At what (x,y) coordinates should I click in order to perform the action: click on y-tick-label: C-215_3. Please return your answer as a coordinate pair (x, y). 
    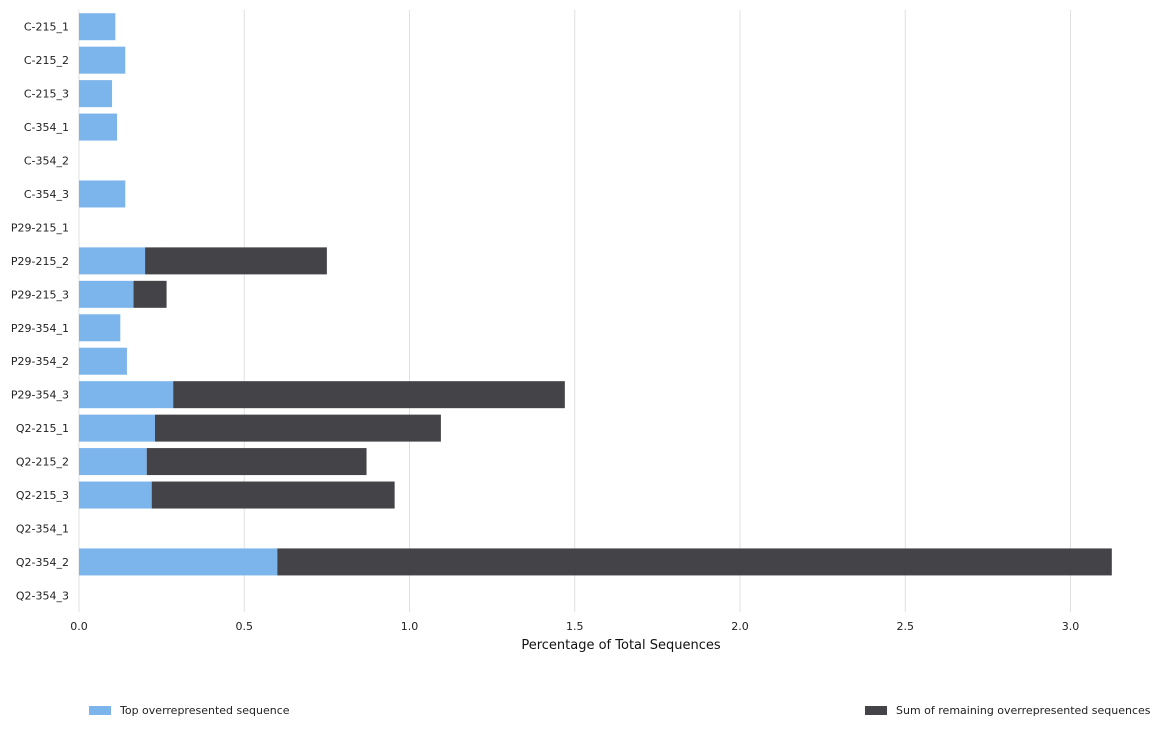
    Looking at the image, I should click on (46, 94).